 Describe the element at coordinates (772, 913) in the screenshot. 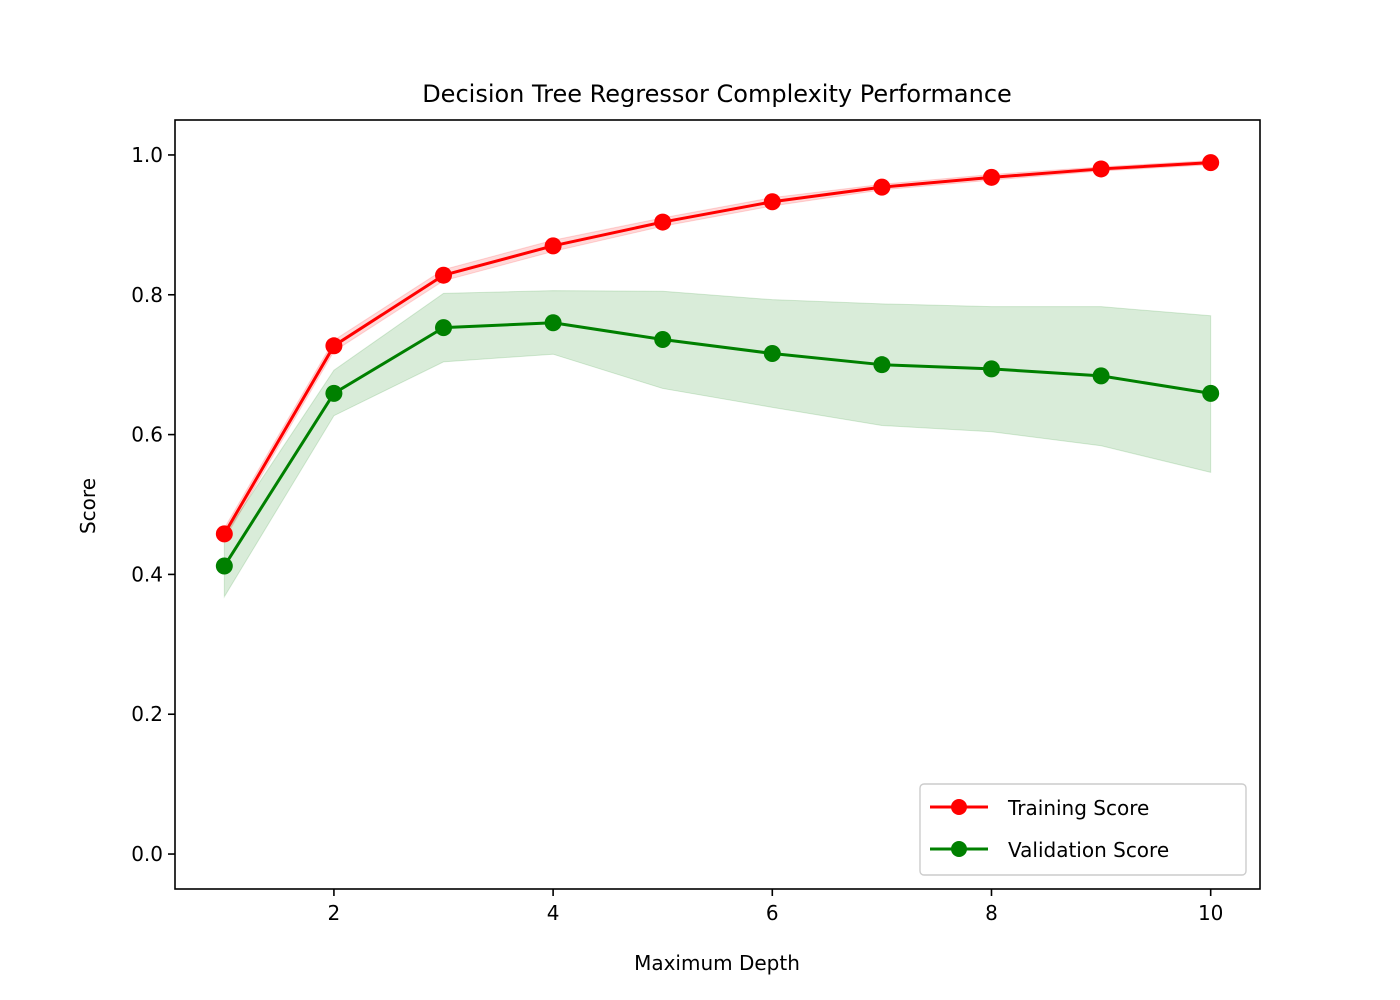

I see `x-tick-label: 6` at that location.